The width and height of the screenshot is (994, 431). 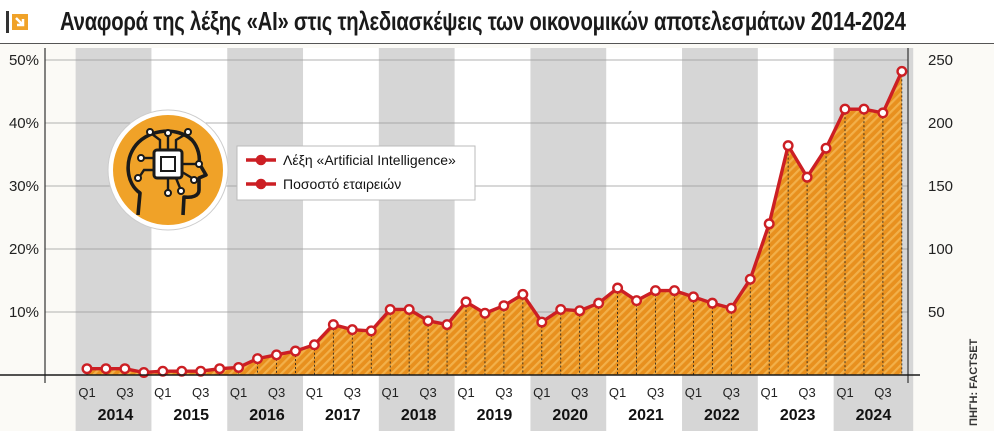 What do you see at coordinates (974, 382) in the screenshot?
I see `source-note: ΠΗΓΗ: FACTSET` at bounding box center [974, 382].